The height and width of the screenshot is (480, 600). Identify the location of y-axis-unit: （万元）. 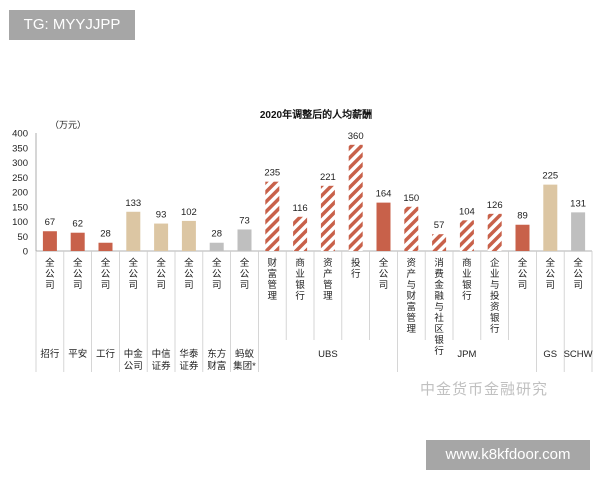
(68, 125).